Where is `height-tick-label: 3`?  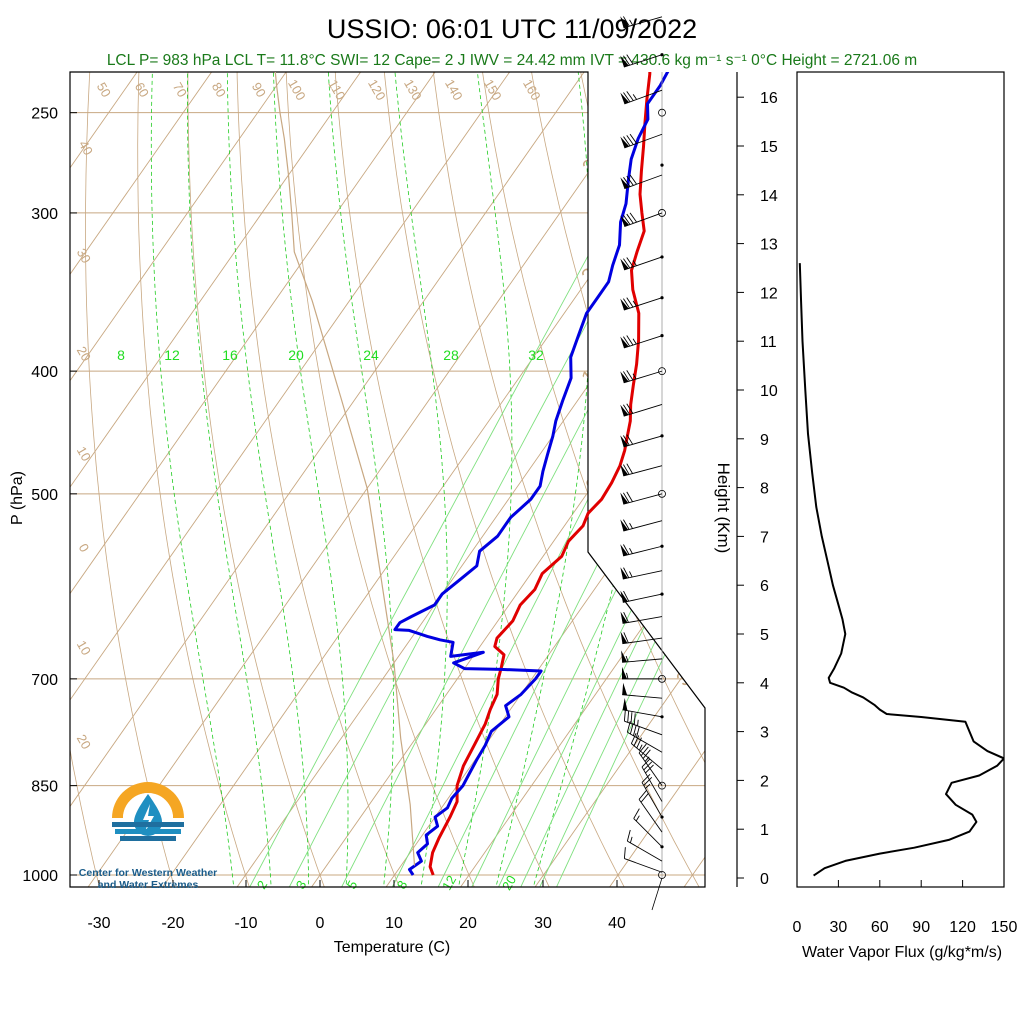 height-tick-label: 3 is located at coordinates (764, 733).